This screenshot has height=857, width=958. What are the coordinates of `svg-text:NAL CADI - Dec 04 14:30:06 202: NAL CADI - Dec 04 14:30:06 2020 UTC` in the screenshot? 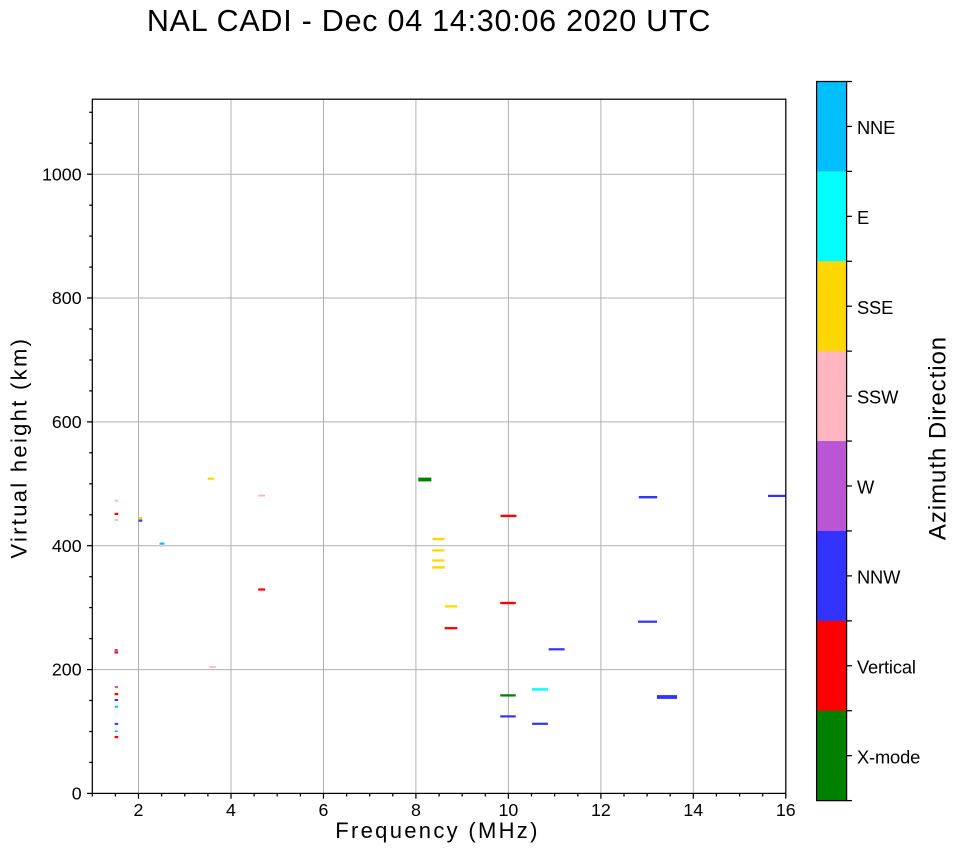 It's located at (429, 21).